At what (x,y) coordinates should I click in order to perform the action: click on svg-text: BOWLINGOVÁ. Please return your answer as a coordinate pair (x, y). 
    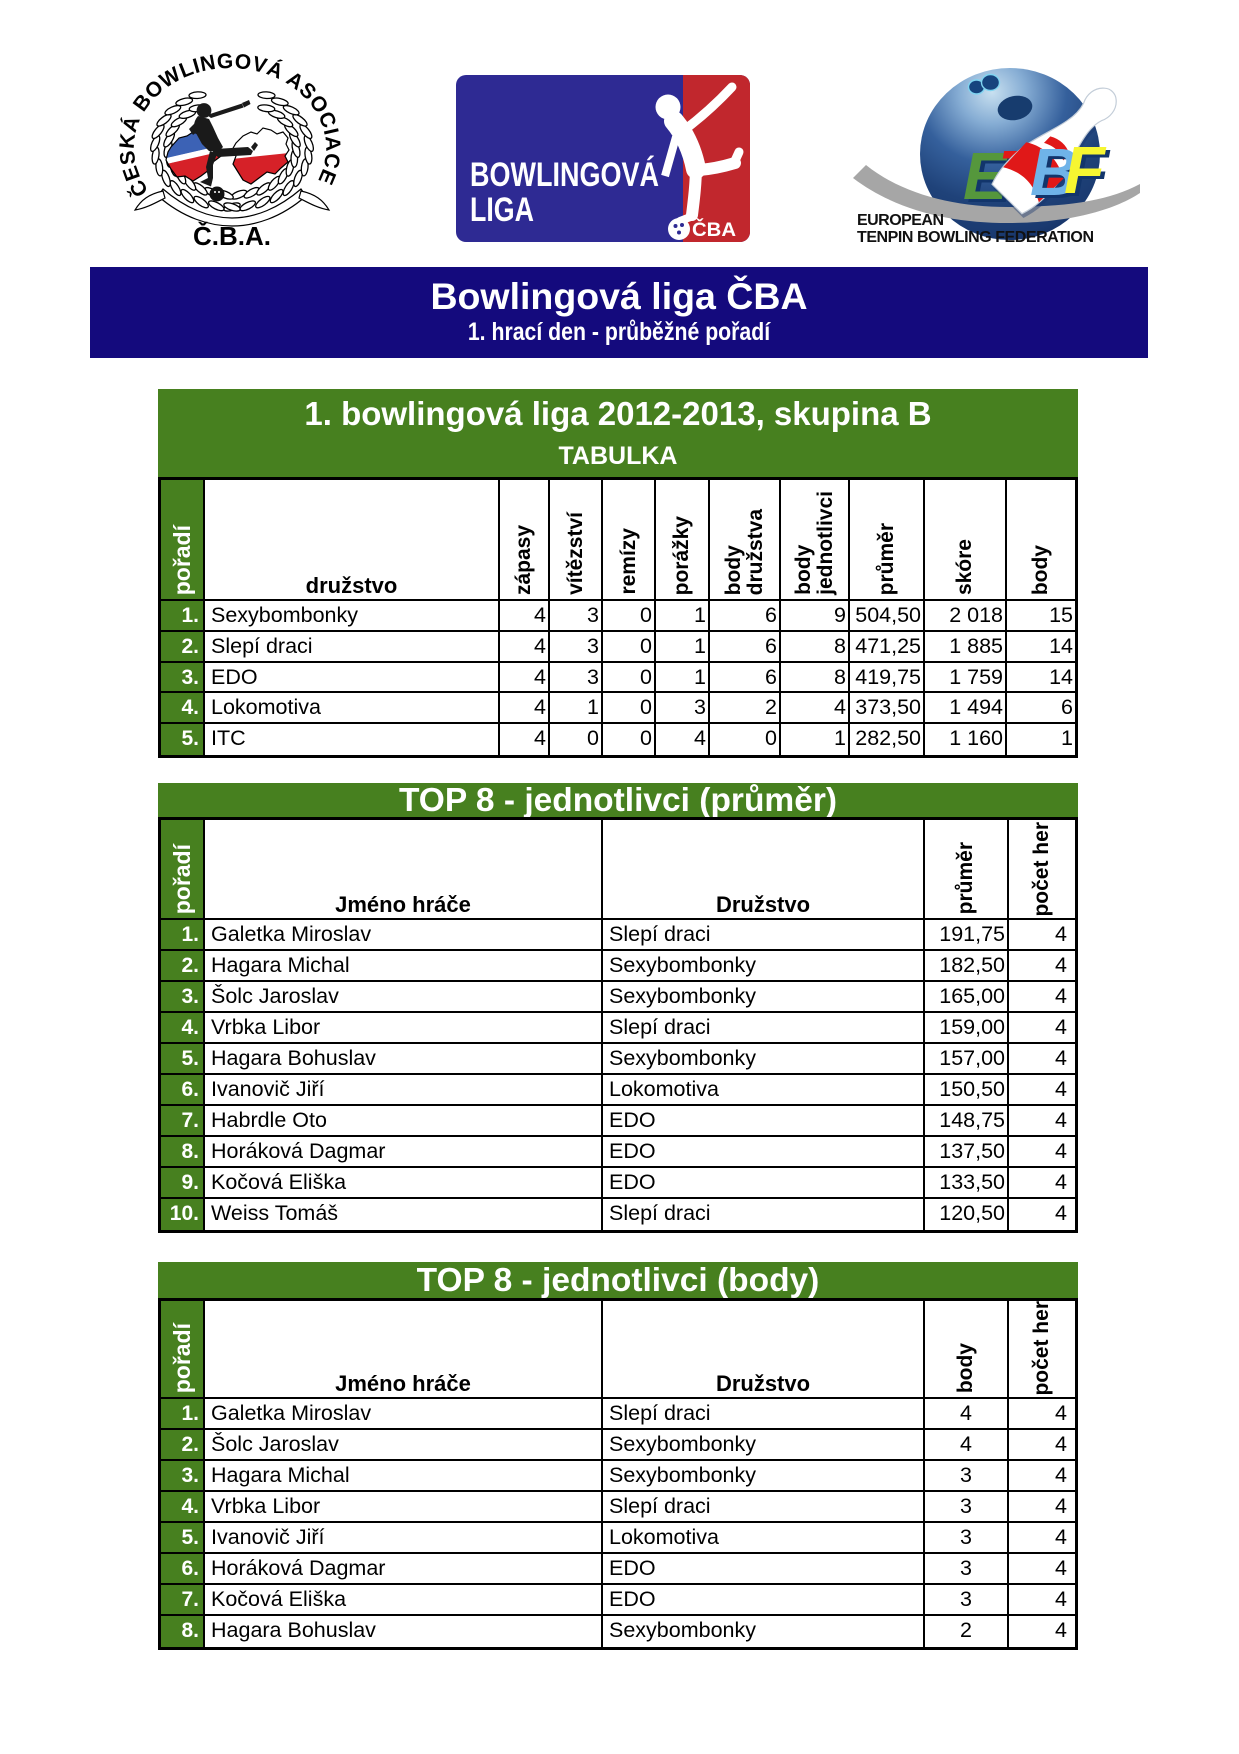
    Looking at the image, I should click on (564, 175).